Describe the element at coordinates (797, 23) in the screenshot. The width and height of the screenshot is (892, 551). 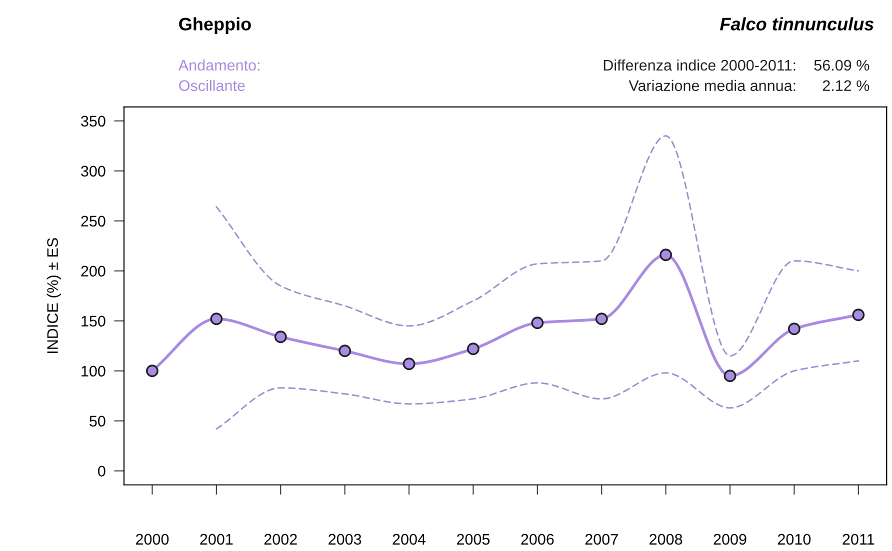
I see `chart-subtitle: Falco tinnunculus` at that location.